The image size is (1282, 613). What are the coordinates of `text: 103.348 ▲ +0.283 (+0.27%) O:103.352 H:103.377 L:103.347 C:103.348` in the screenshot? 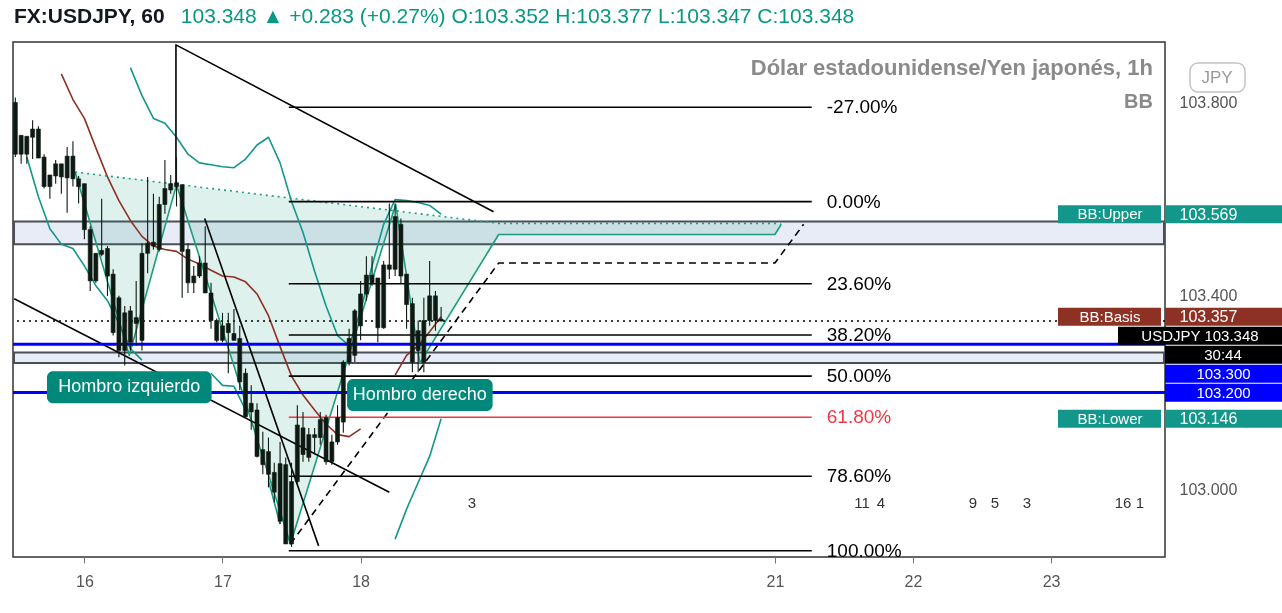 It's located at (517, 15).